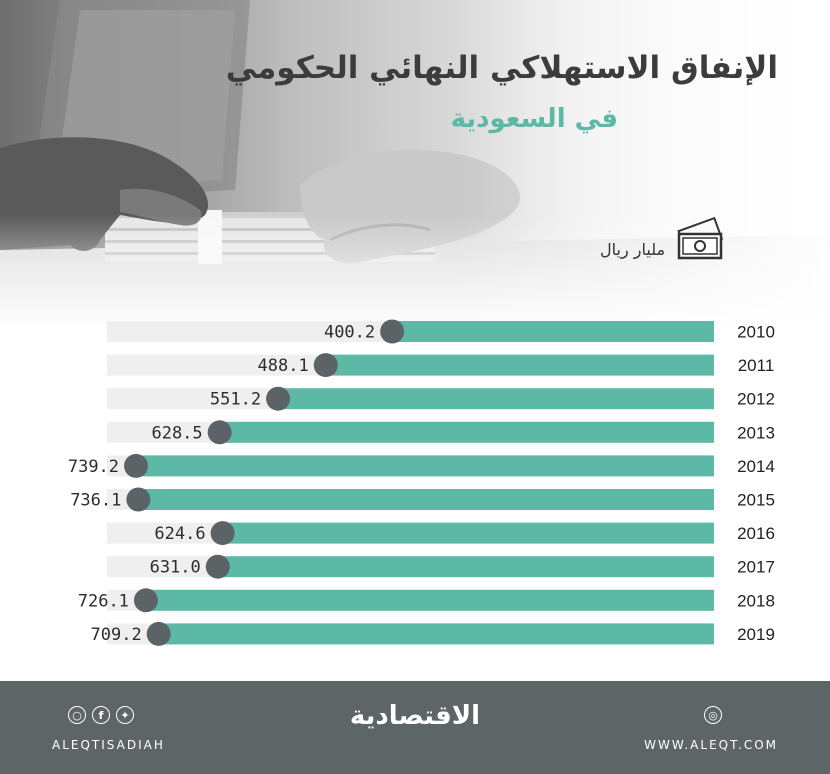 This screenshot has height=774, width=830. Describe the element at coordinates (756, 600) in the screenshot. I see `category-label: 2018` at that location.